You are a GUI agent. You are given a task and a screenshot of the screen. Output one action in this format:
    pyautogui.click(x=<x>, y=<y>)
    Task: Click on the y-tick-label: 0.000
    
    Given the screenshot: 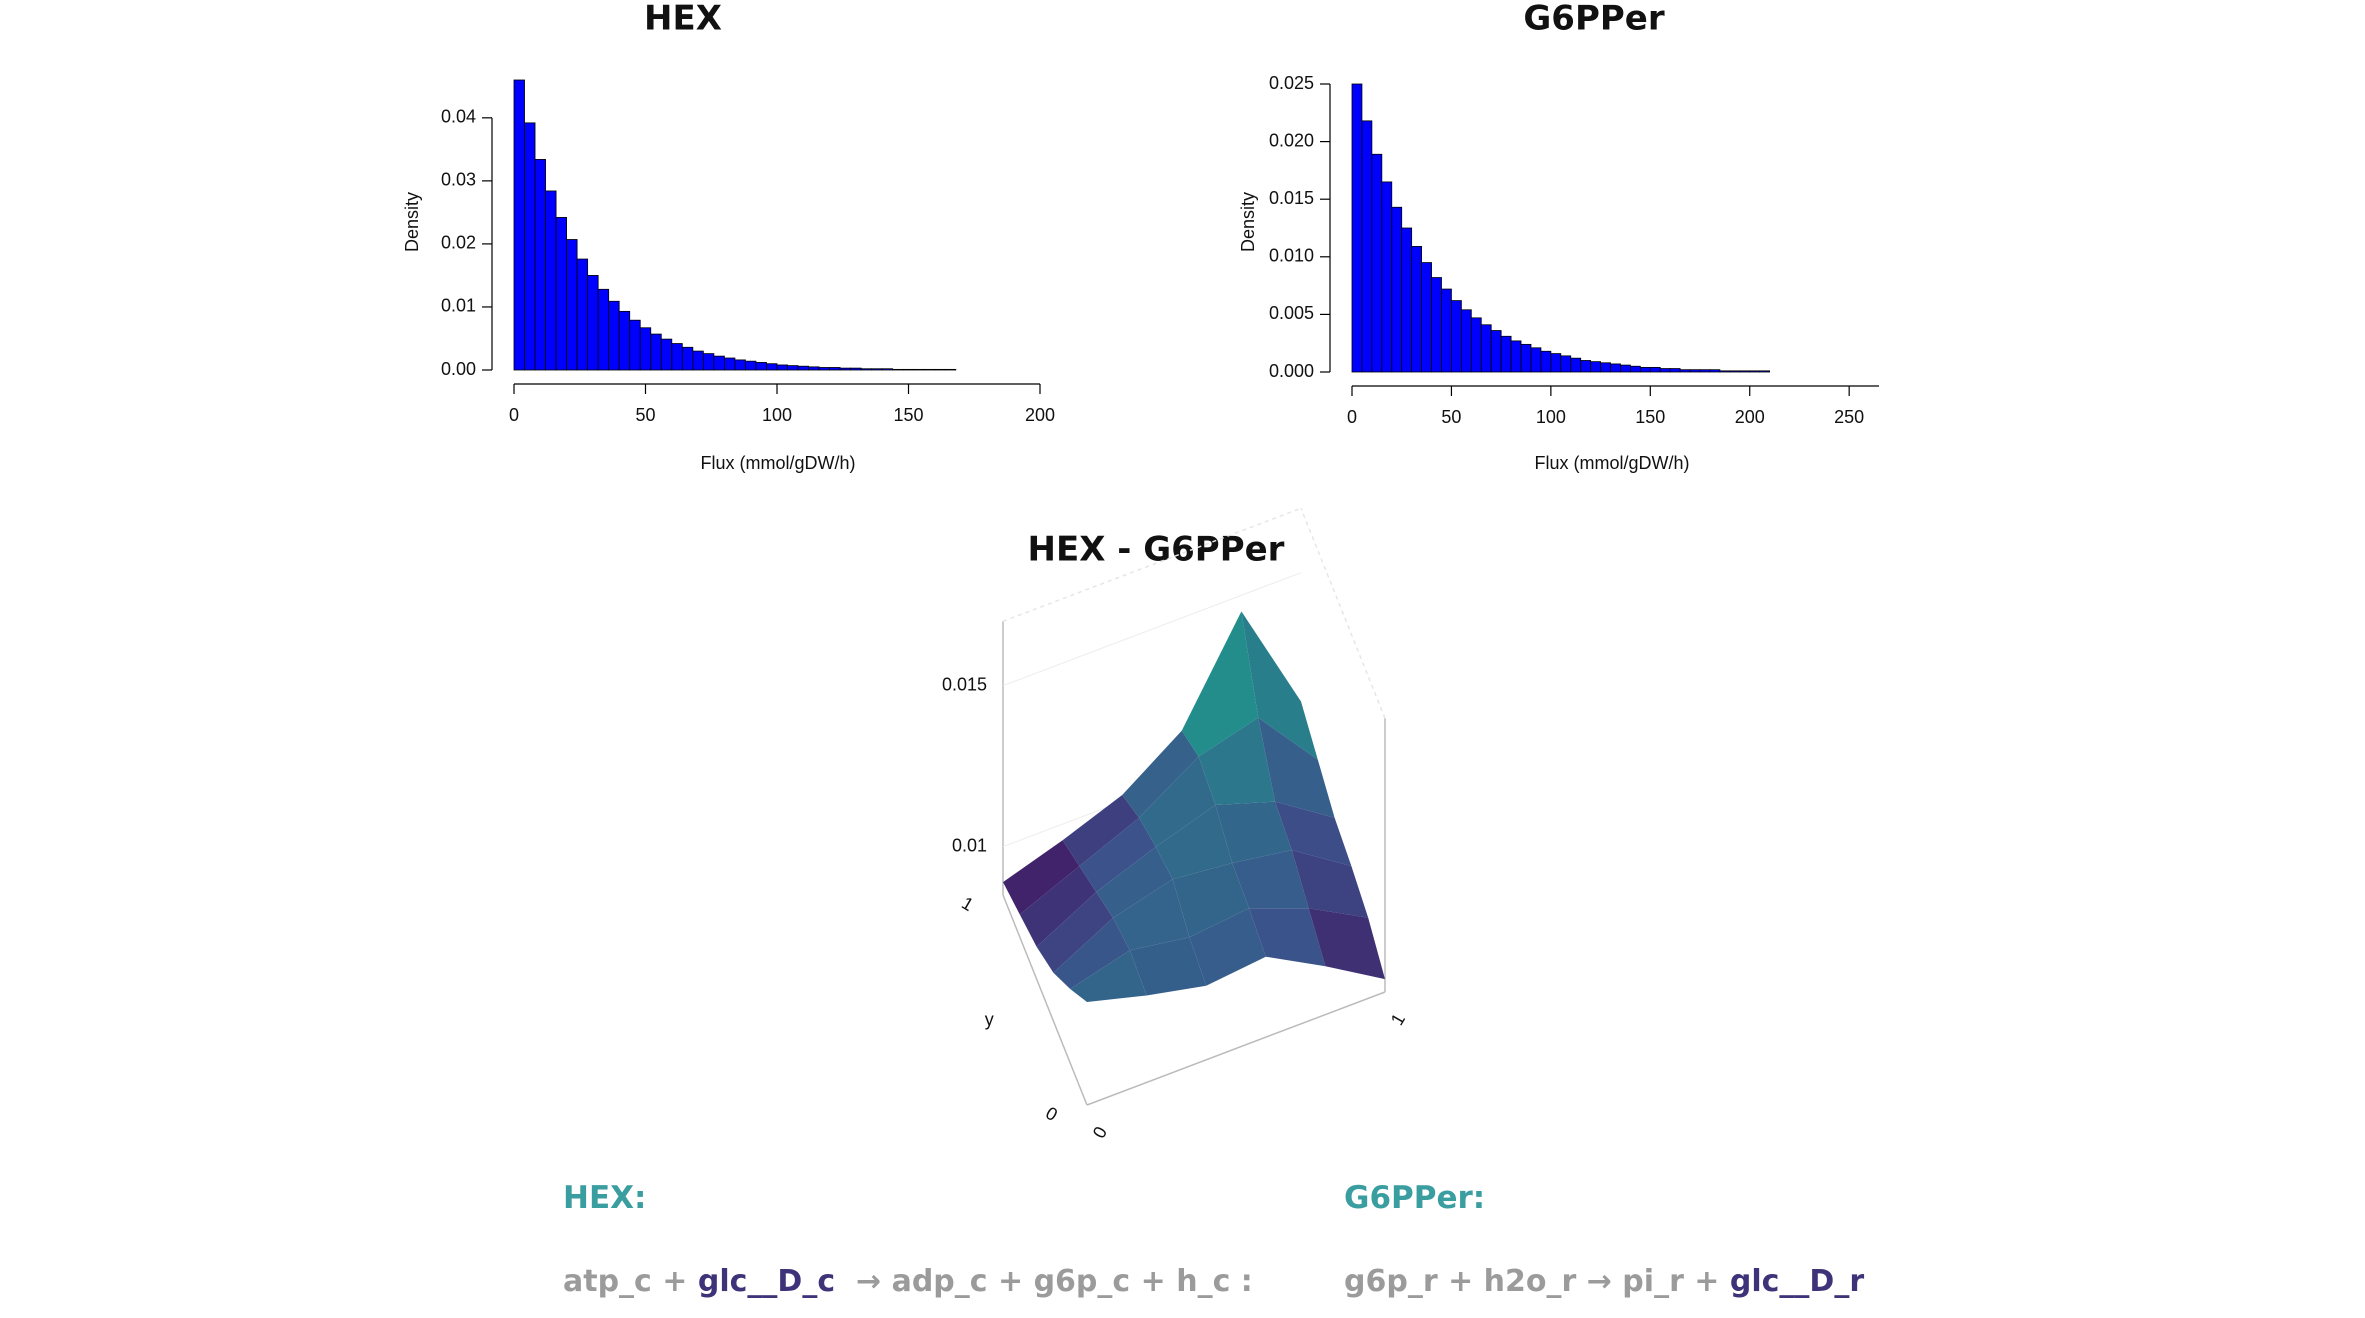 What is the action you would take?
    pyautogui.click(x=1291, y=371)
    